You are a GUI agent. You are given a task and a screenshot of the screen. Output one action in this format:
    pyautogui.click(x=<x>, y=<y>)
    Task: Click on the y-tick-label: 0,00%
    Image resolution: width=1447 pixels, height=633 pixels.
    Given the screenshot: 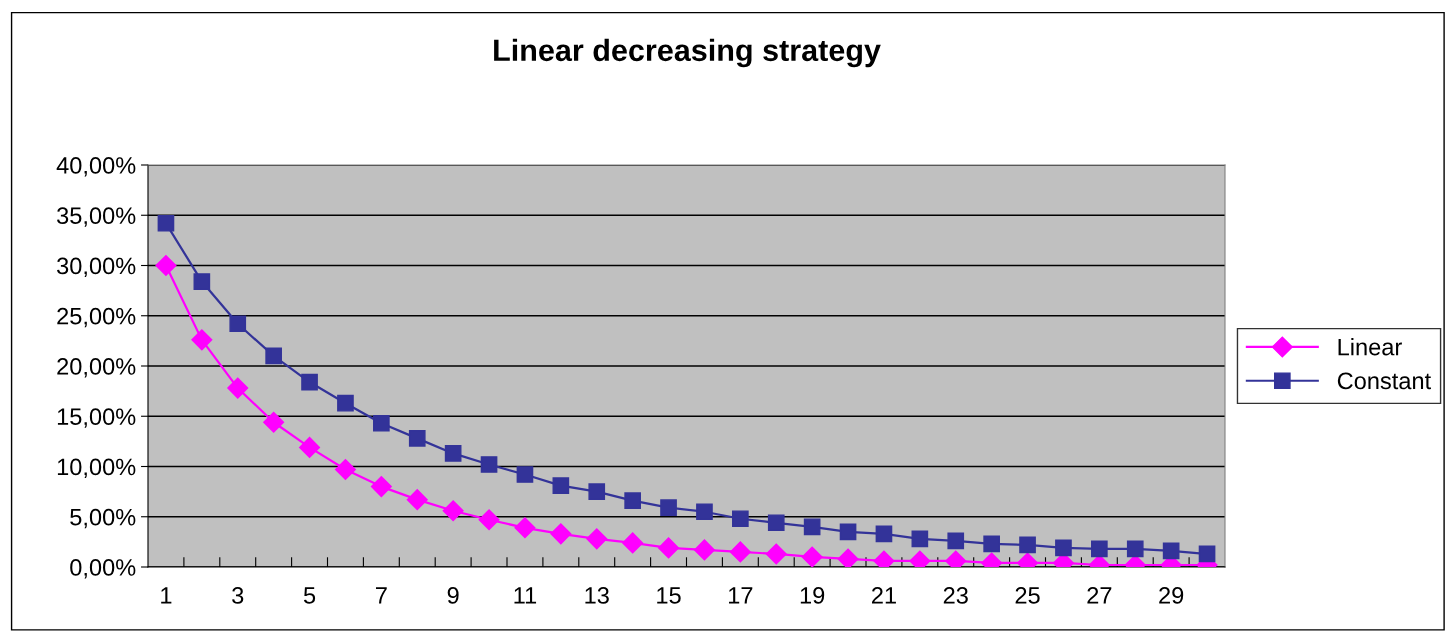 What is the action you would take?
    pyautogui.click(x=103, y=569)
    